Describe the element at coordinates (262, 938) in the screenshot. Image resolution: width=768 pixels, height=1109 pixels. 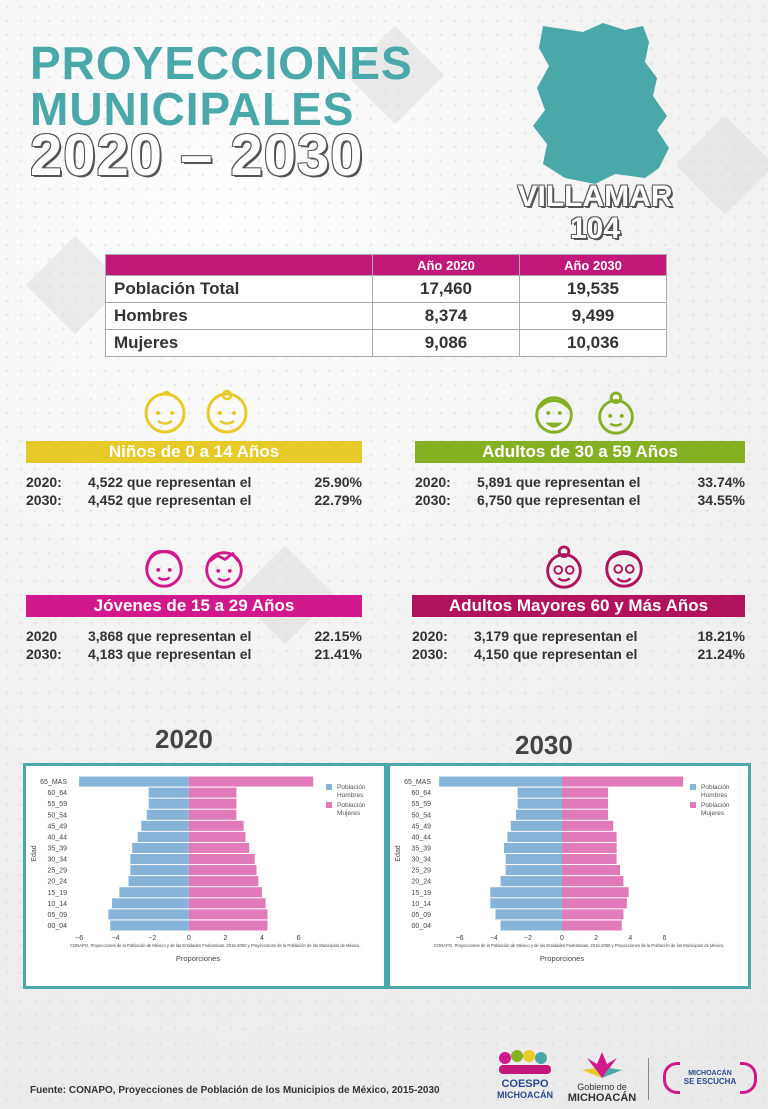
I see `x-tick-label: 4` at that location.